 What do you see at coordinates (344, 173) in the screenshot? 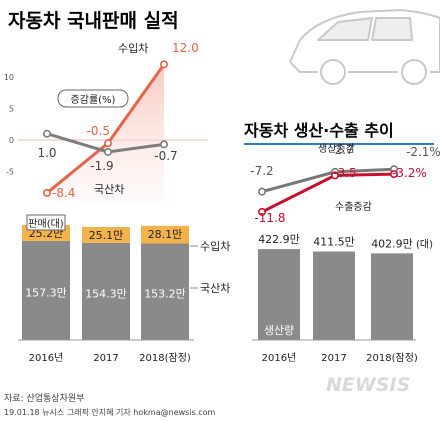
I see `export-growth-label: -3.5` at bounding box center [344, 173].